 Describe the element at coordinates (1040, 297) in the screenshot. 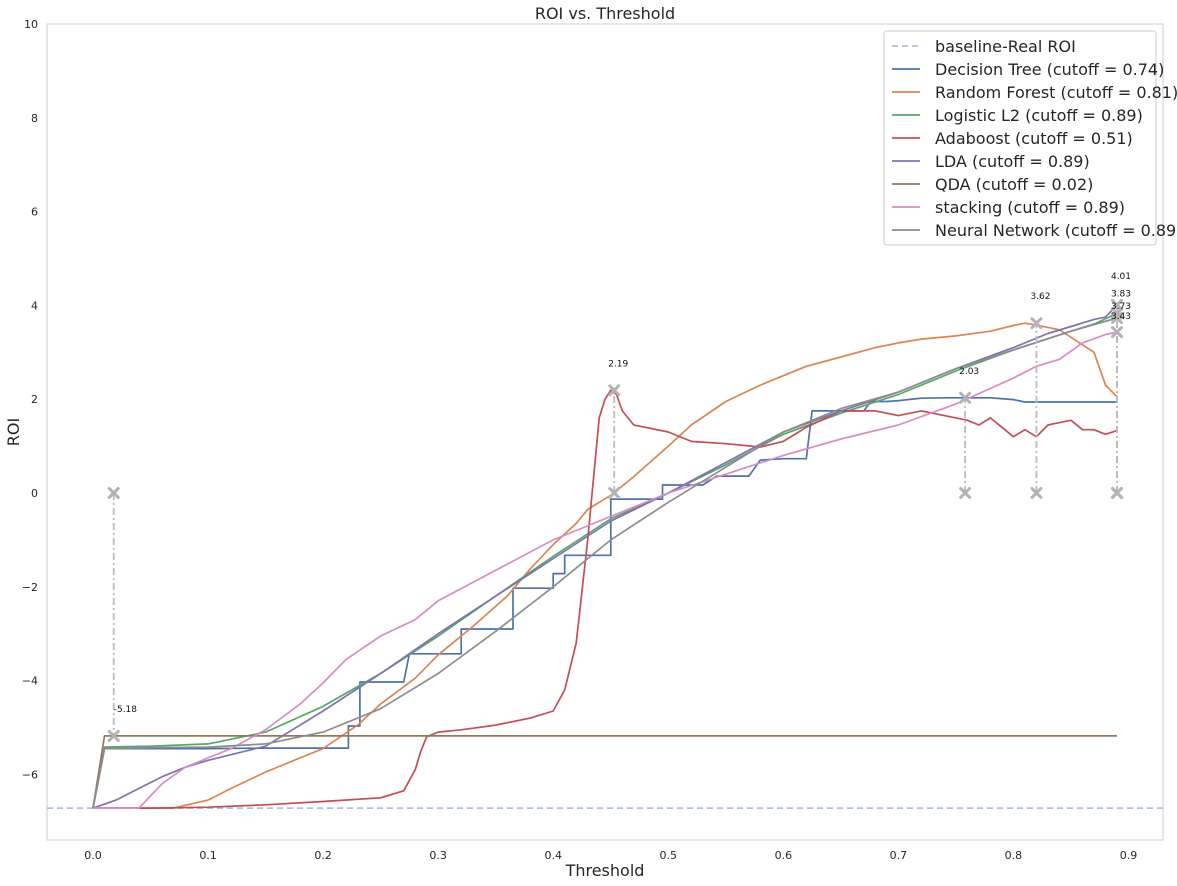

I see `cutoff-value-label: 3.62` at that location.